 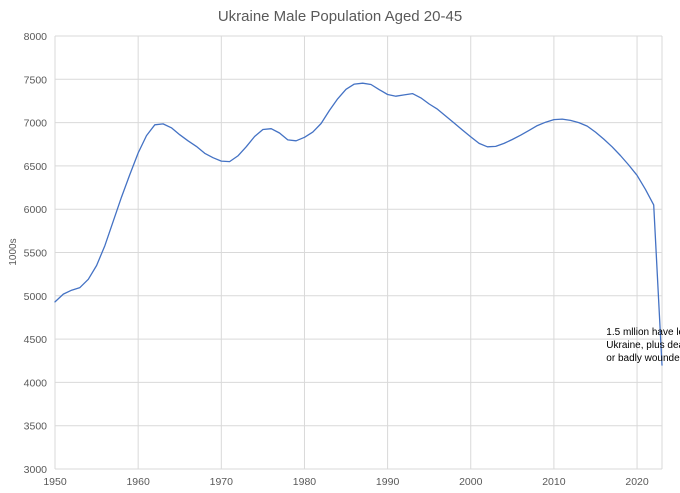 What do you see at coordinates (388, 482) in the screenshot?
I see `x-tick-label: 1990` at bounding box center [388, 482].